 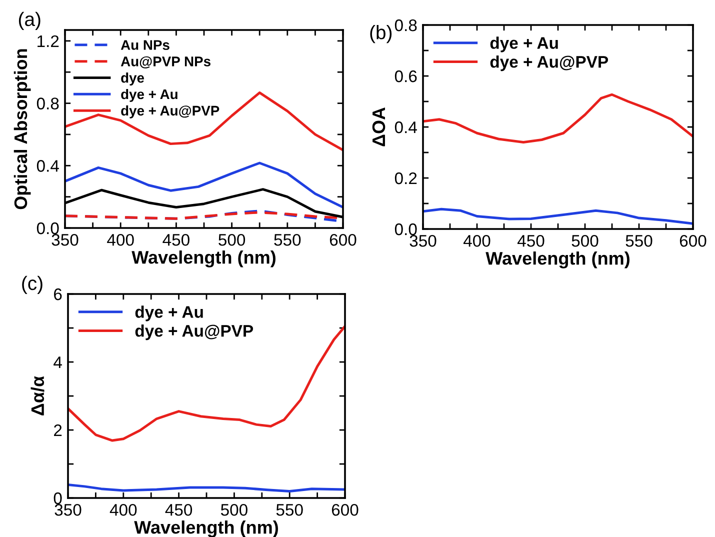 I want to click on text: (c), so click(x=32, y=285).